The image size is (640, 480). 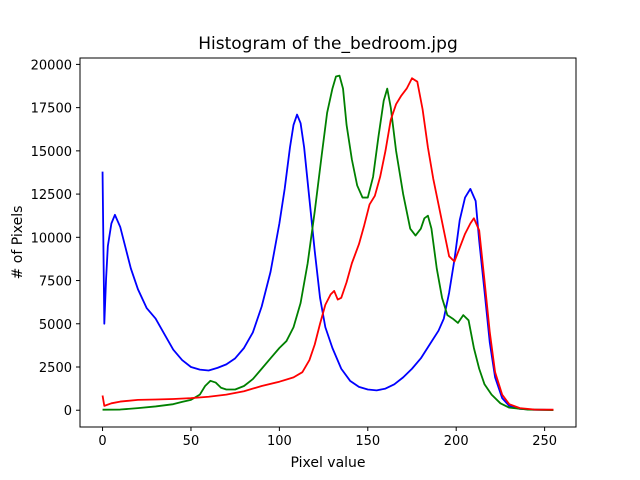 I want to click on chart-title: Histogram of the_bedroom.jpg, so click(x=328, y=44).